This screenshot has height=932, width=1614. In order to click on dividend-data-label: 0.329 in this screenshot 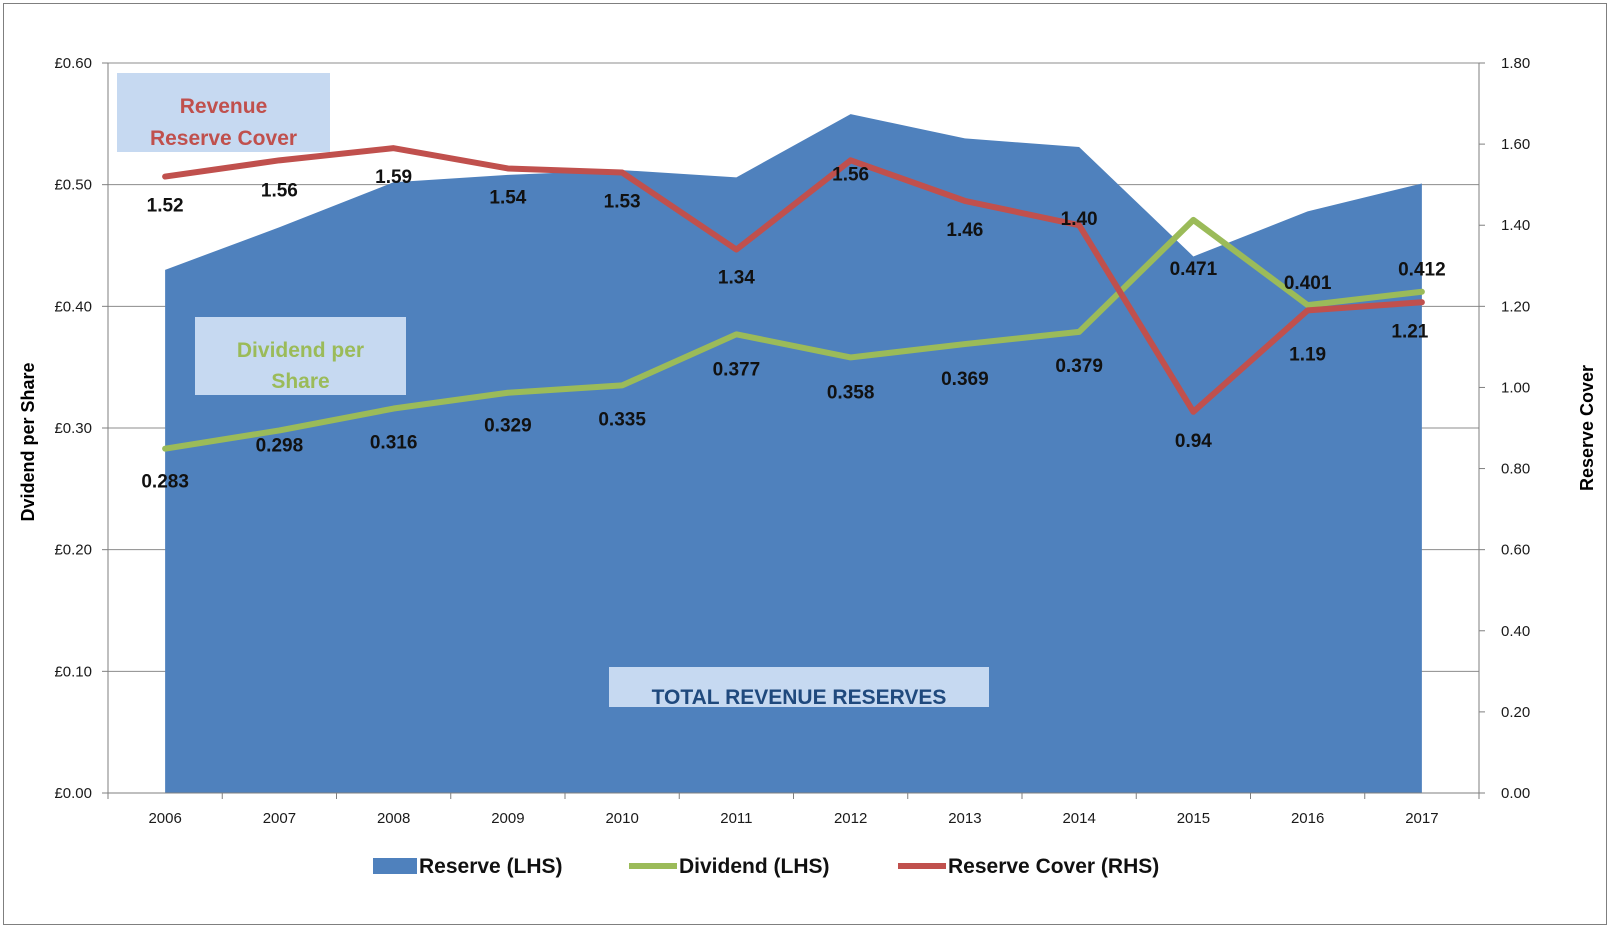, I will do `click(508, 426)`.